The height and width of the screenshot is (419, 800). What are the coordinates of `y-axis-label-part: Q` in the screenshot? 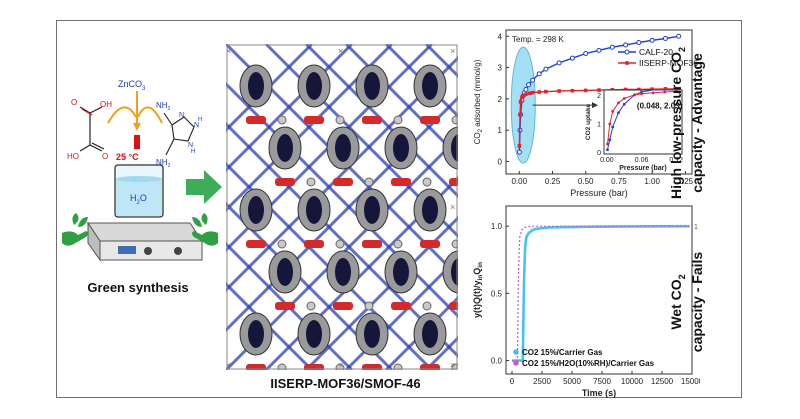 It's located at (477, 271).